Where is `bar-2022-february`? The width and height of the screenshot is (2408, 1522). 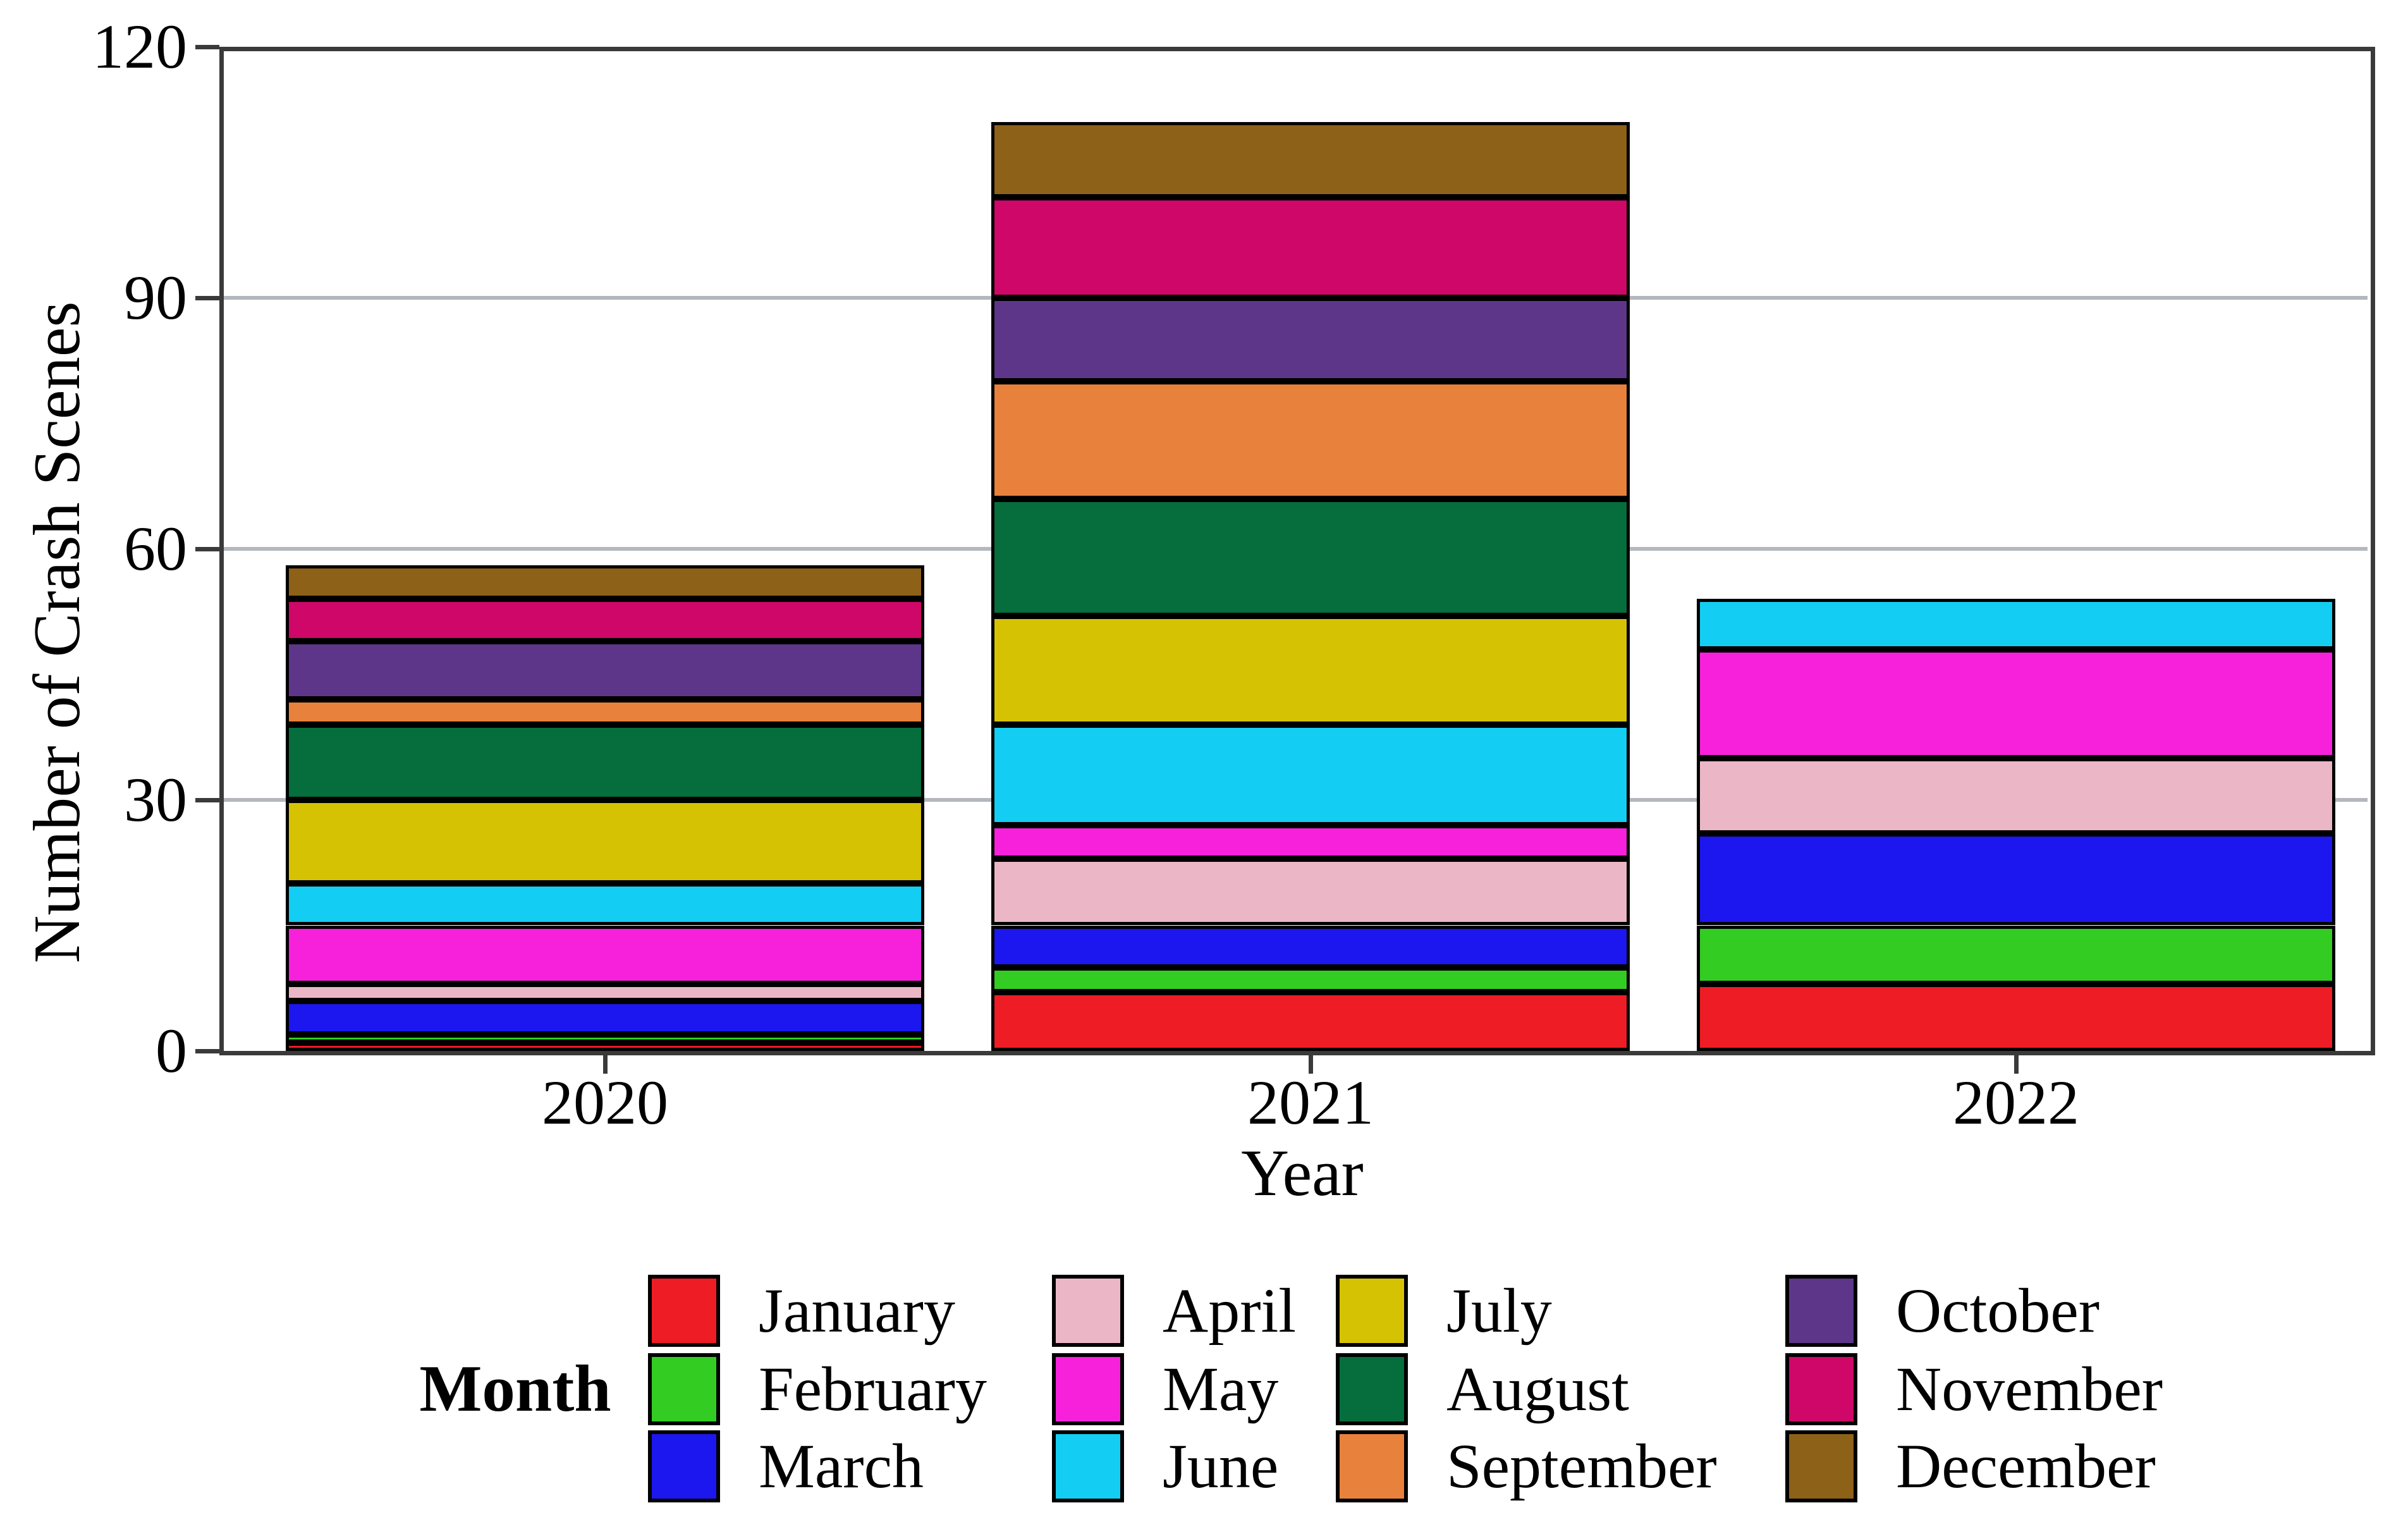 bar-2022-february is located at coordinates (2016, 955).